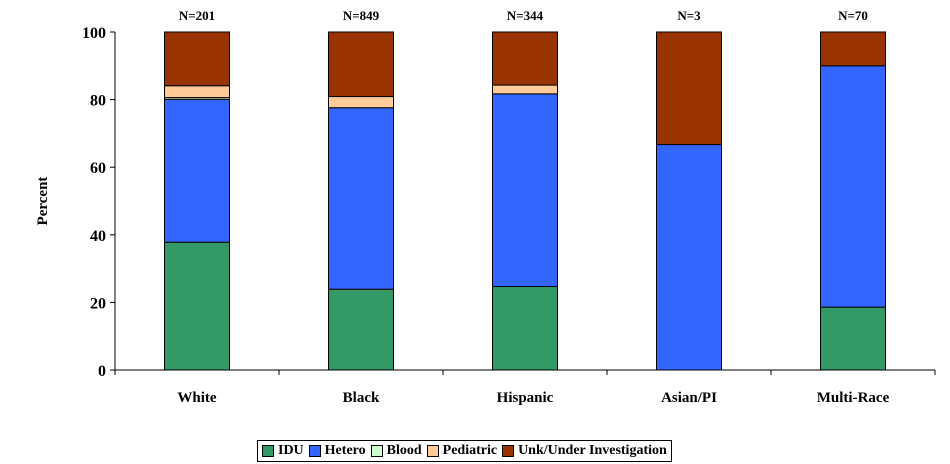  I want to click on legend-item: IDU, so click(283, 451).